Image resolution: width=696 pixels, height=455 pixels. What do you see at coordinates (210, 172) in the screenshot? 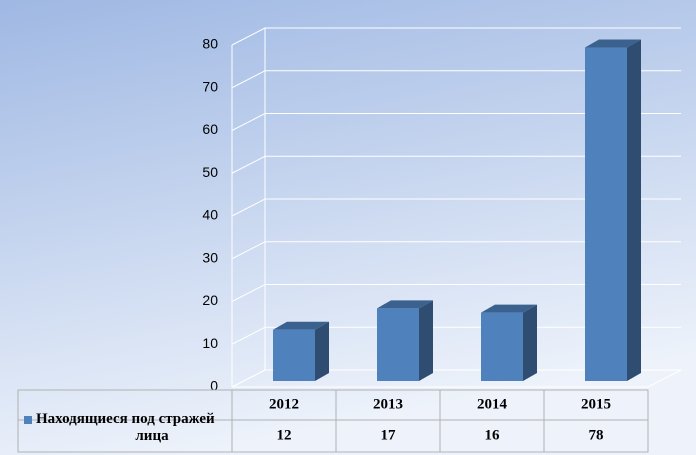
I see `y-tick-label: 50` at bounding box center [210, 172].